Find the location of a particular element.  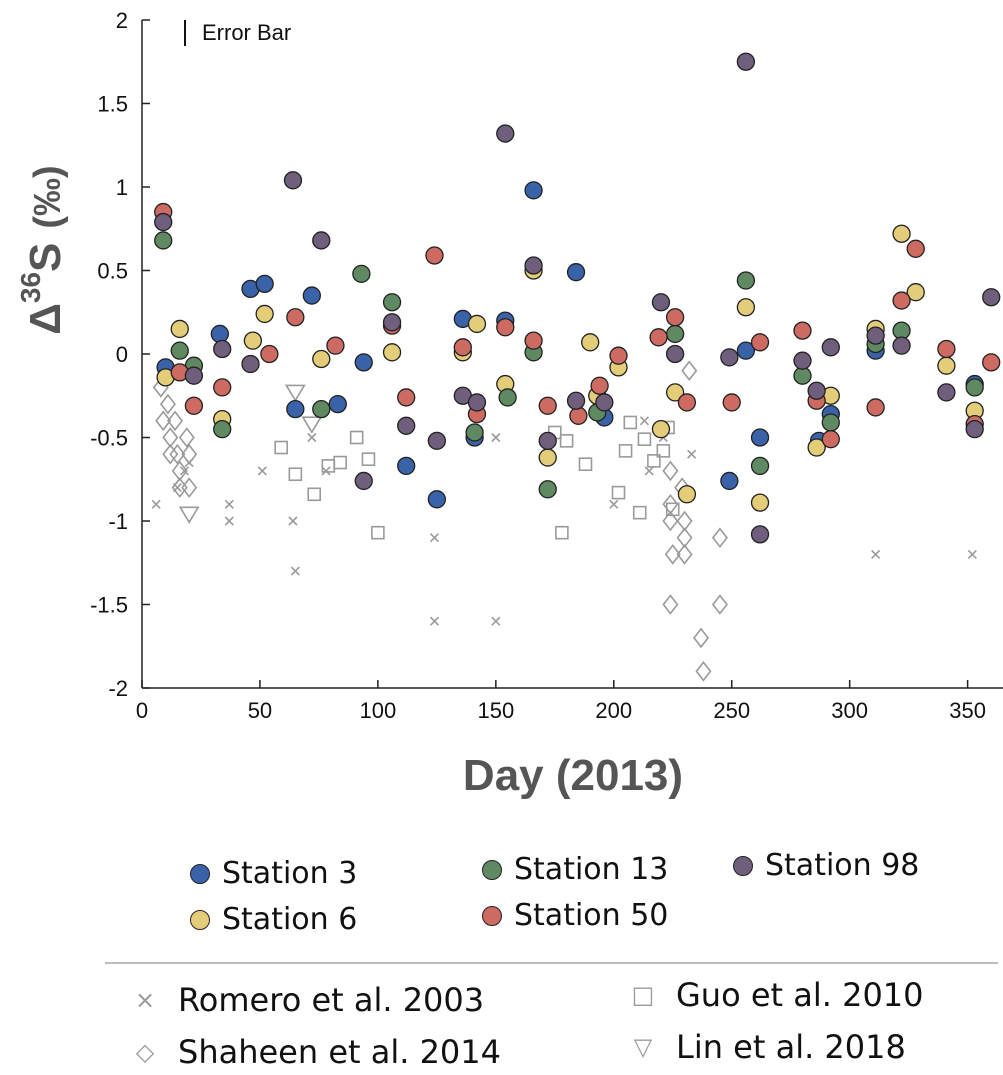

x-tick-label: 300 is located at coordinates (849, 710).